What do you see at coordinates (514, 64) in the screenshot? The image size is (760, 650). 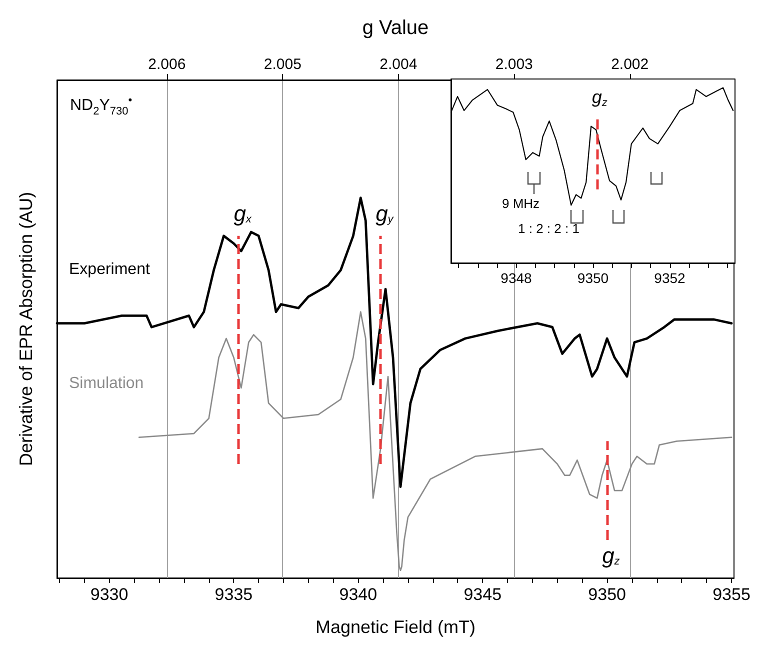 I see `x2-tick-label: 2.003` at bounding box center [514, 64].